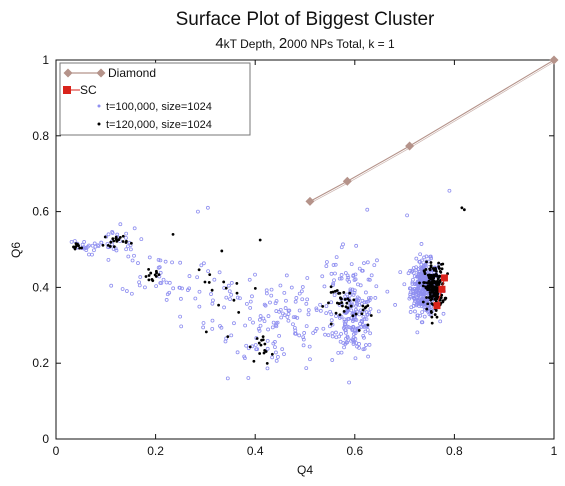 The width and height of the screenshot is (565, 486). I want to click on x-tick-label: 0.4, so click(255, 451).